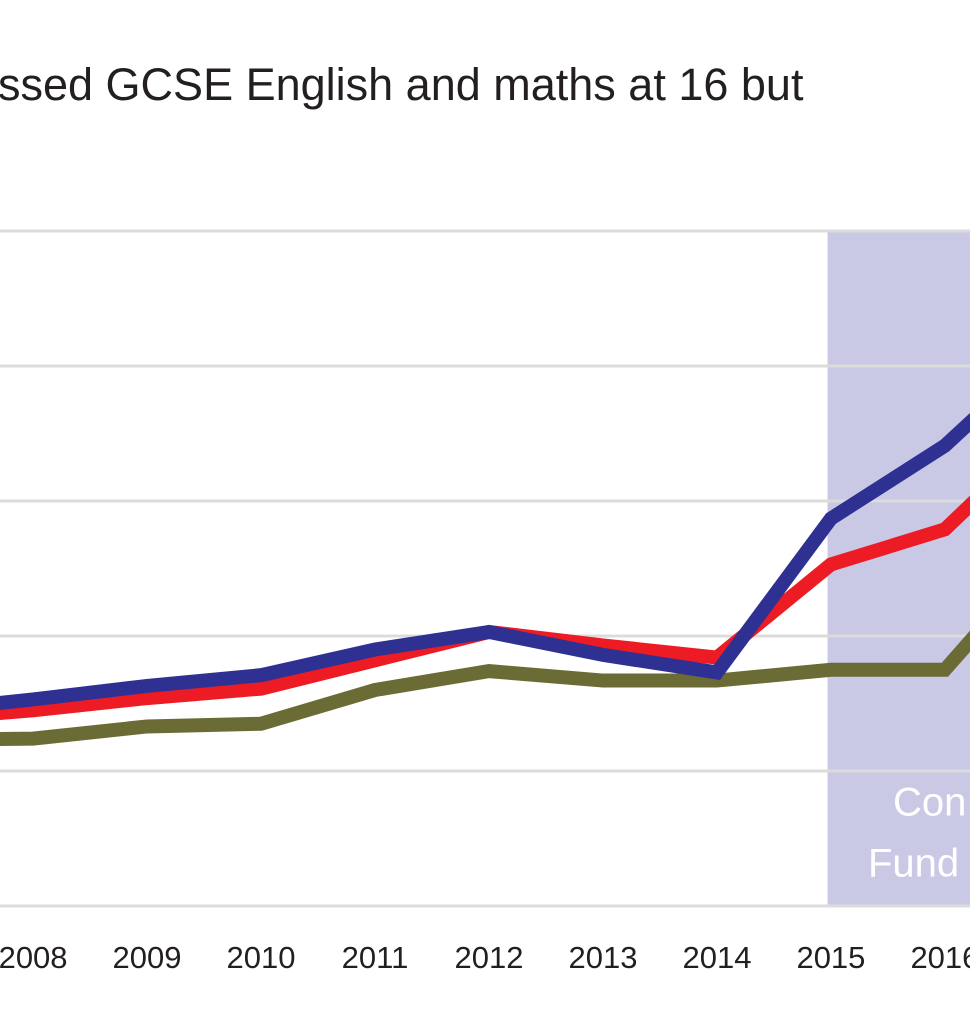  Describe the element at coordinates (485, 688) in the screenshot. I see `series-line` at that location.